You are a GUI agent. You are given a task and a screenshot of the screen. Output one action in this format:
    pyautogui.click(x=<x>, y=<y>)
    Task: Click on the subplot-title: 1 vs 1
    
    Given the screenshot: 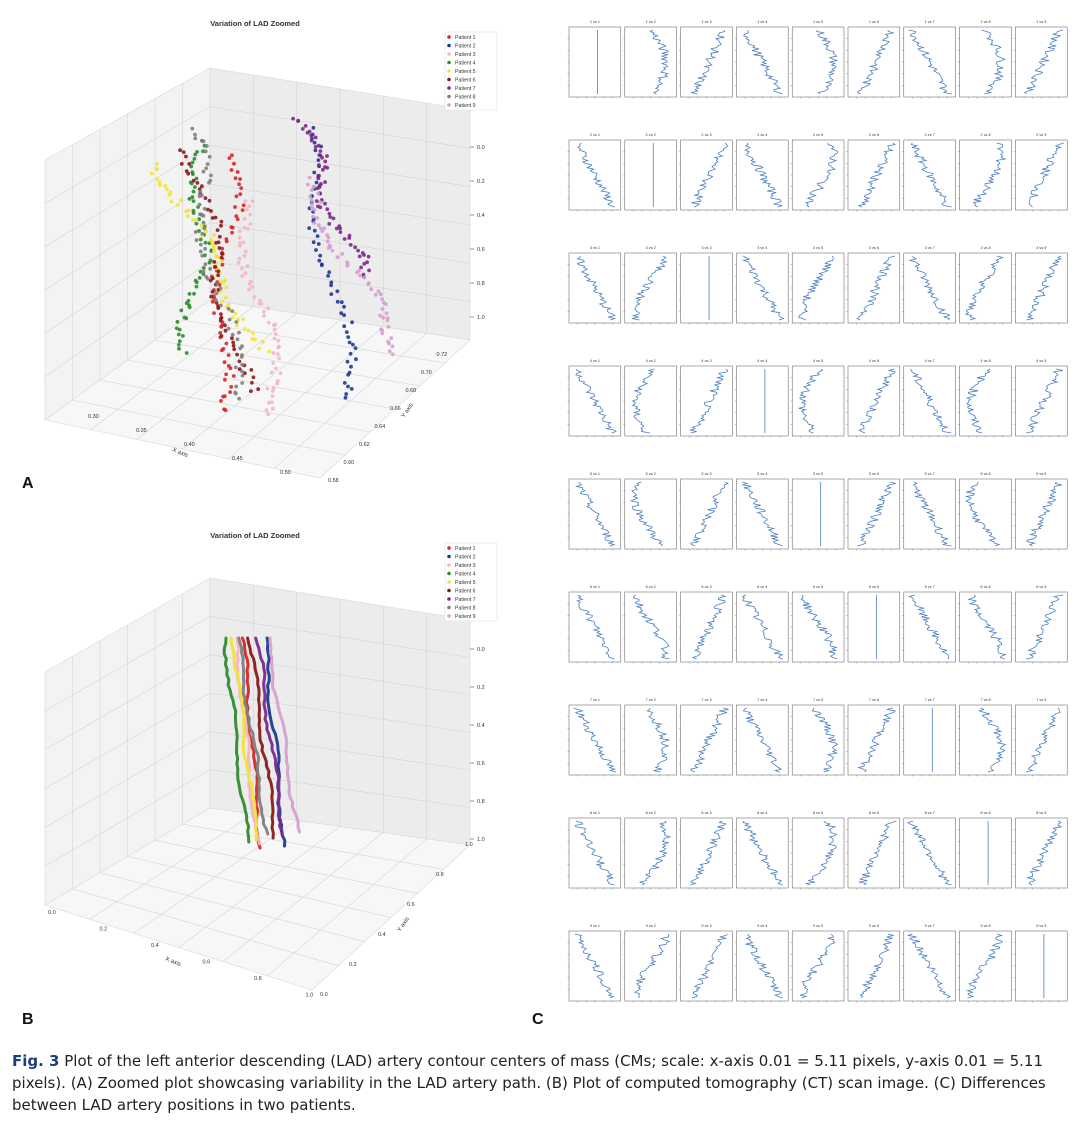 What is the action you would take?
    pyautogui.click(x=595, y=22)
    